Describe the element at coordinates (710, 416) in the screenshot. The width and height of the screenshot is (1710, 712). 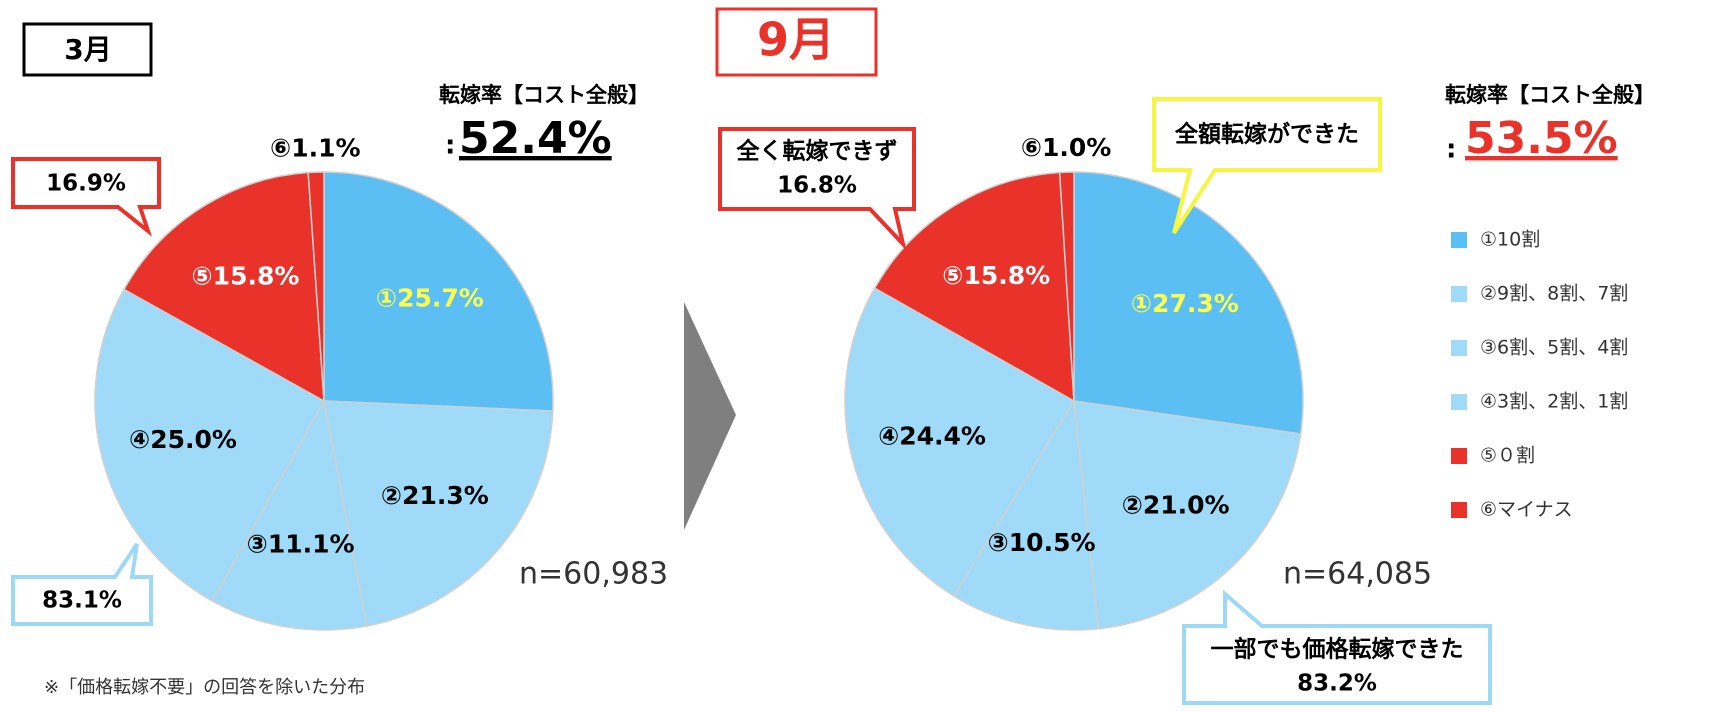
I see `arrow` at that location.